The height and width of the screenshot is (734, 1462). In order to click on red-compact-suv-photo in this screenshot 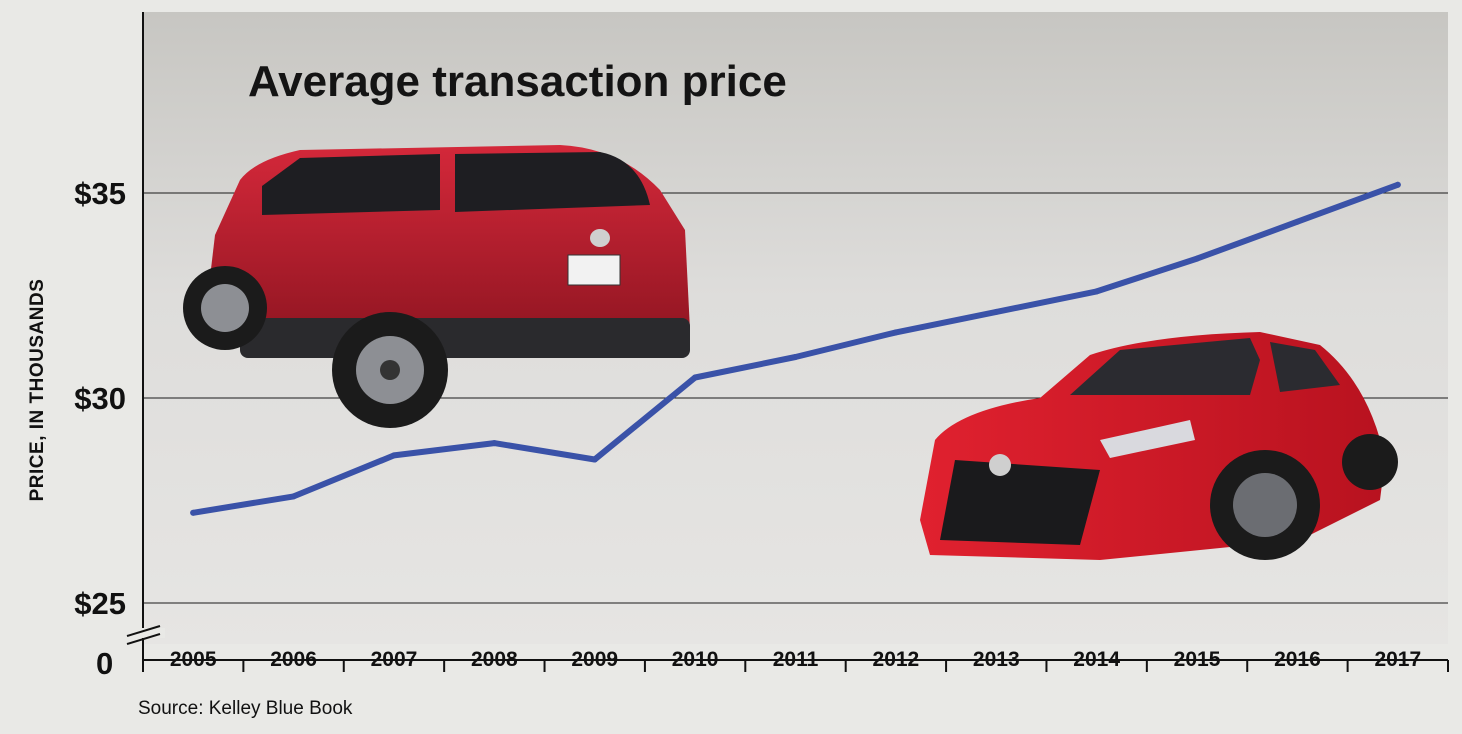, I will do `click(436, 286)`.